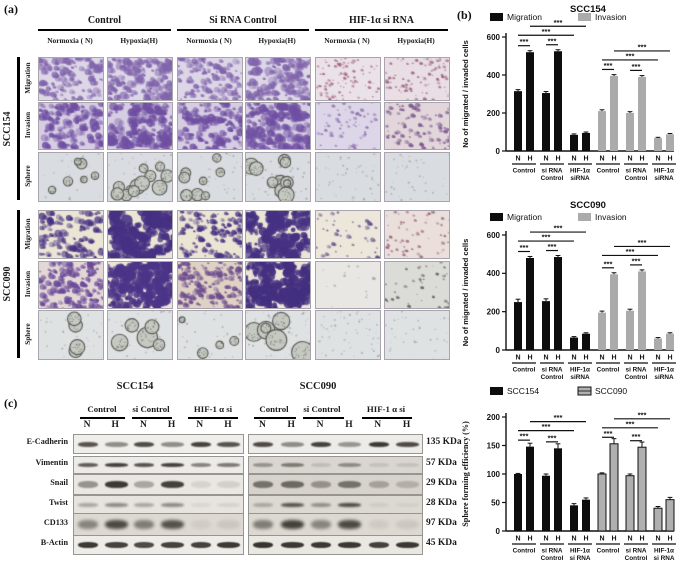 This screenshot has height=565, width=676. I want to click on bar-Migration-g0-H, so click(530, 304).